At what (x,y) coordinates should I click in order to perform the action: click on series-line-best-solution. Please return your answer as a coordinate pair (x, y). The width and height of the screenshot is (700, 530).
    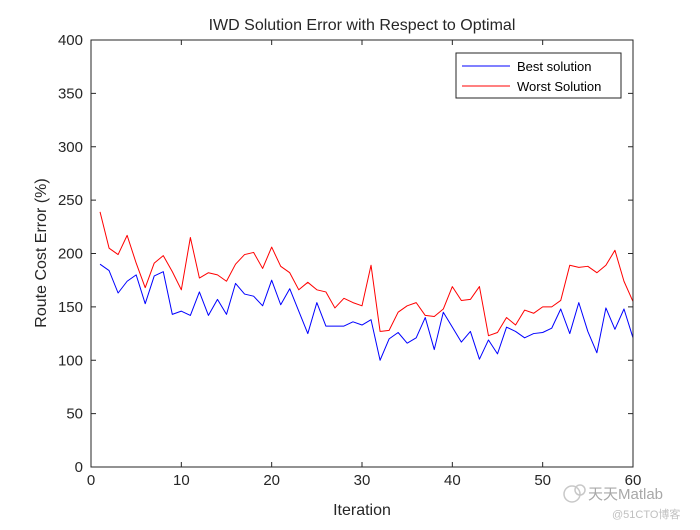
    Looking at the image, I should click on (366, 312).